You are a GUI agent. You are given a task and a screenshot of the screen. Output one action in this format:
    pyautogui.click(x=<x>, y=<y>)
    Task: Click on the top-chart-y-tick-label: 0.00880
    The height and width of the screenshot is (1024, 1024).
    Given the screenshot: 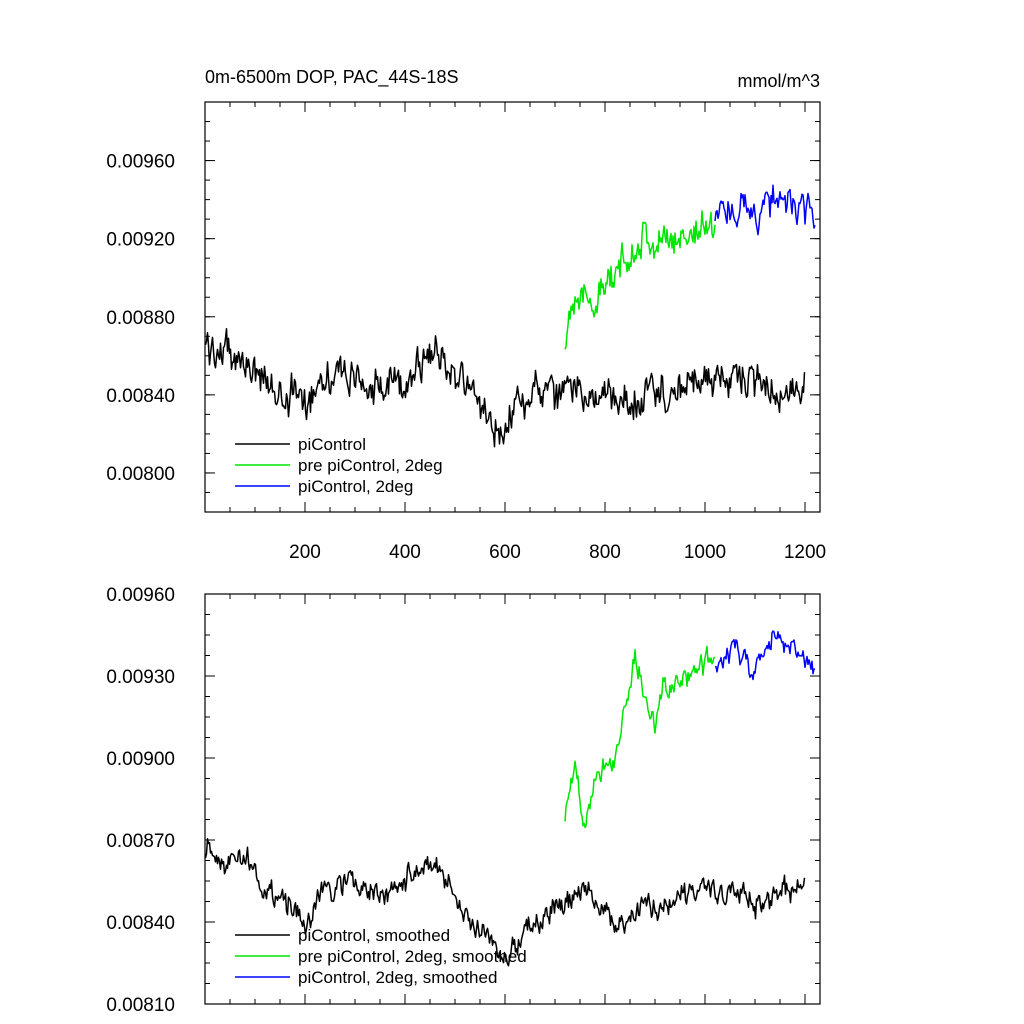 What is the action you would take?
    pyautogui.click(x=140, y=318)
    